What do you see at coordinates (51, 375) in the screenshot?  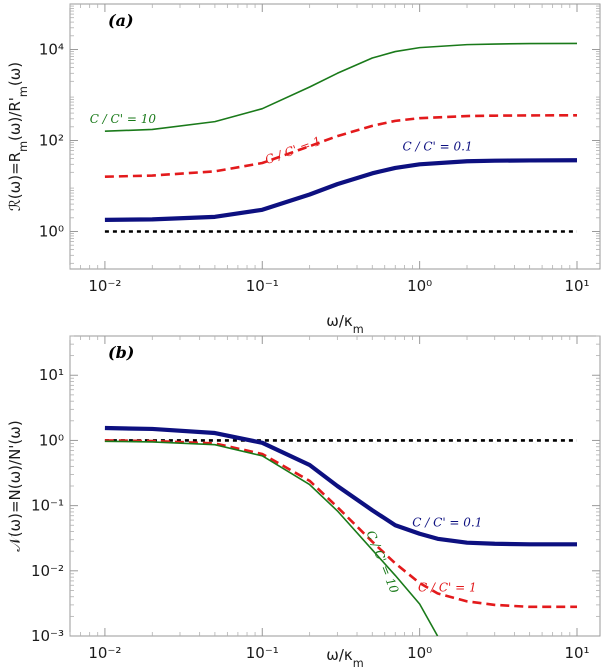 I see `y-tick-label: 10¹` at bounding box center [51, 375].